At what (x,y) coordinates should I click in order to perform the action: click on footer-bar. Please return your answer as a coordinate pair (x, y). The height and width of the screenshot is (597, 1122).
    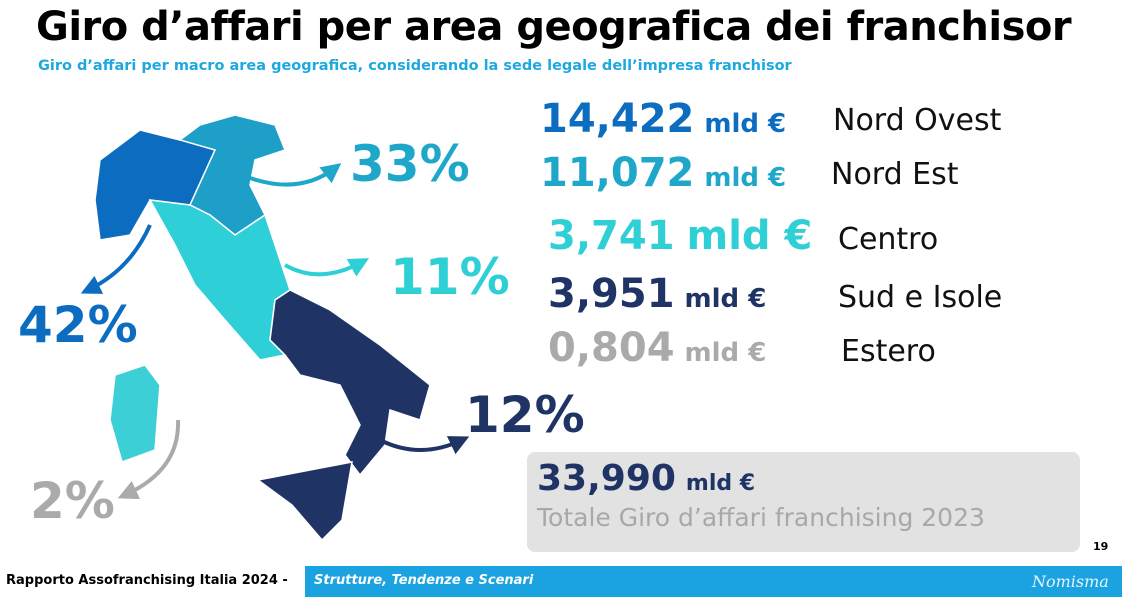
    Looking at the image, I should click on (713, 581).